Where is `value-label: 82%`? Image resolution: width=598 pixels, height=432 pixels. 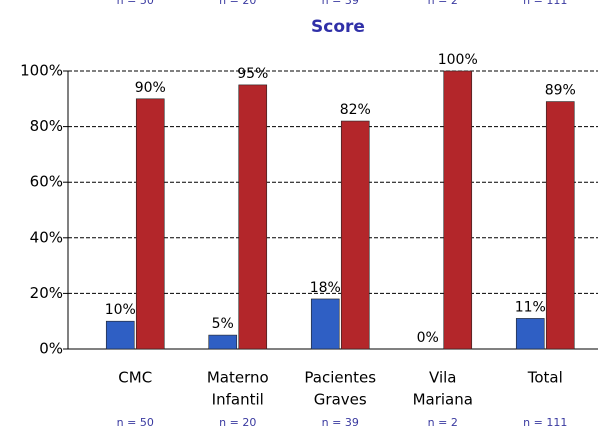 value-label: 82% is located at coordinates (355, 110).